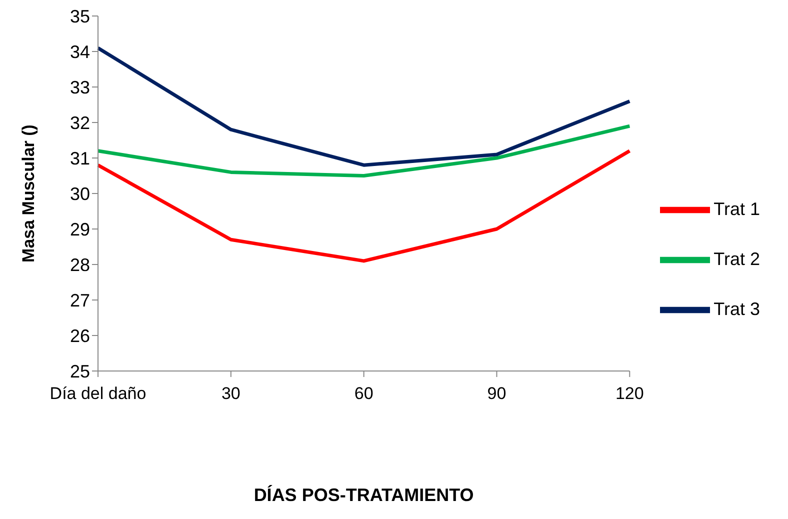  I want to click on y-tick-label: 29, so click(80, 229).